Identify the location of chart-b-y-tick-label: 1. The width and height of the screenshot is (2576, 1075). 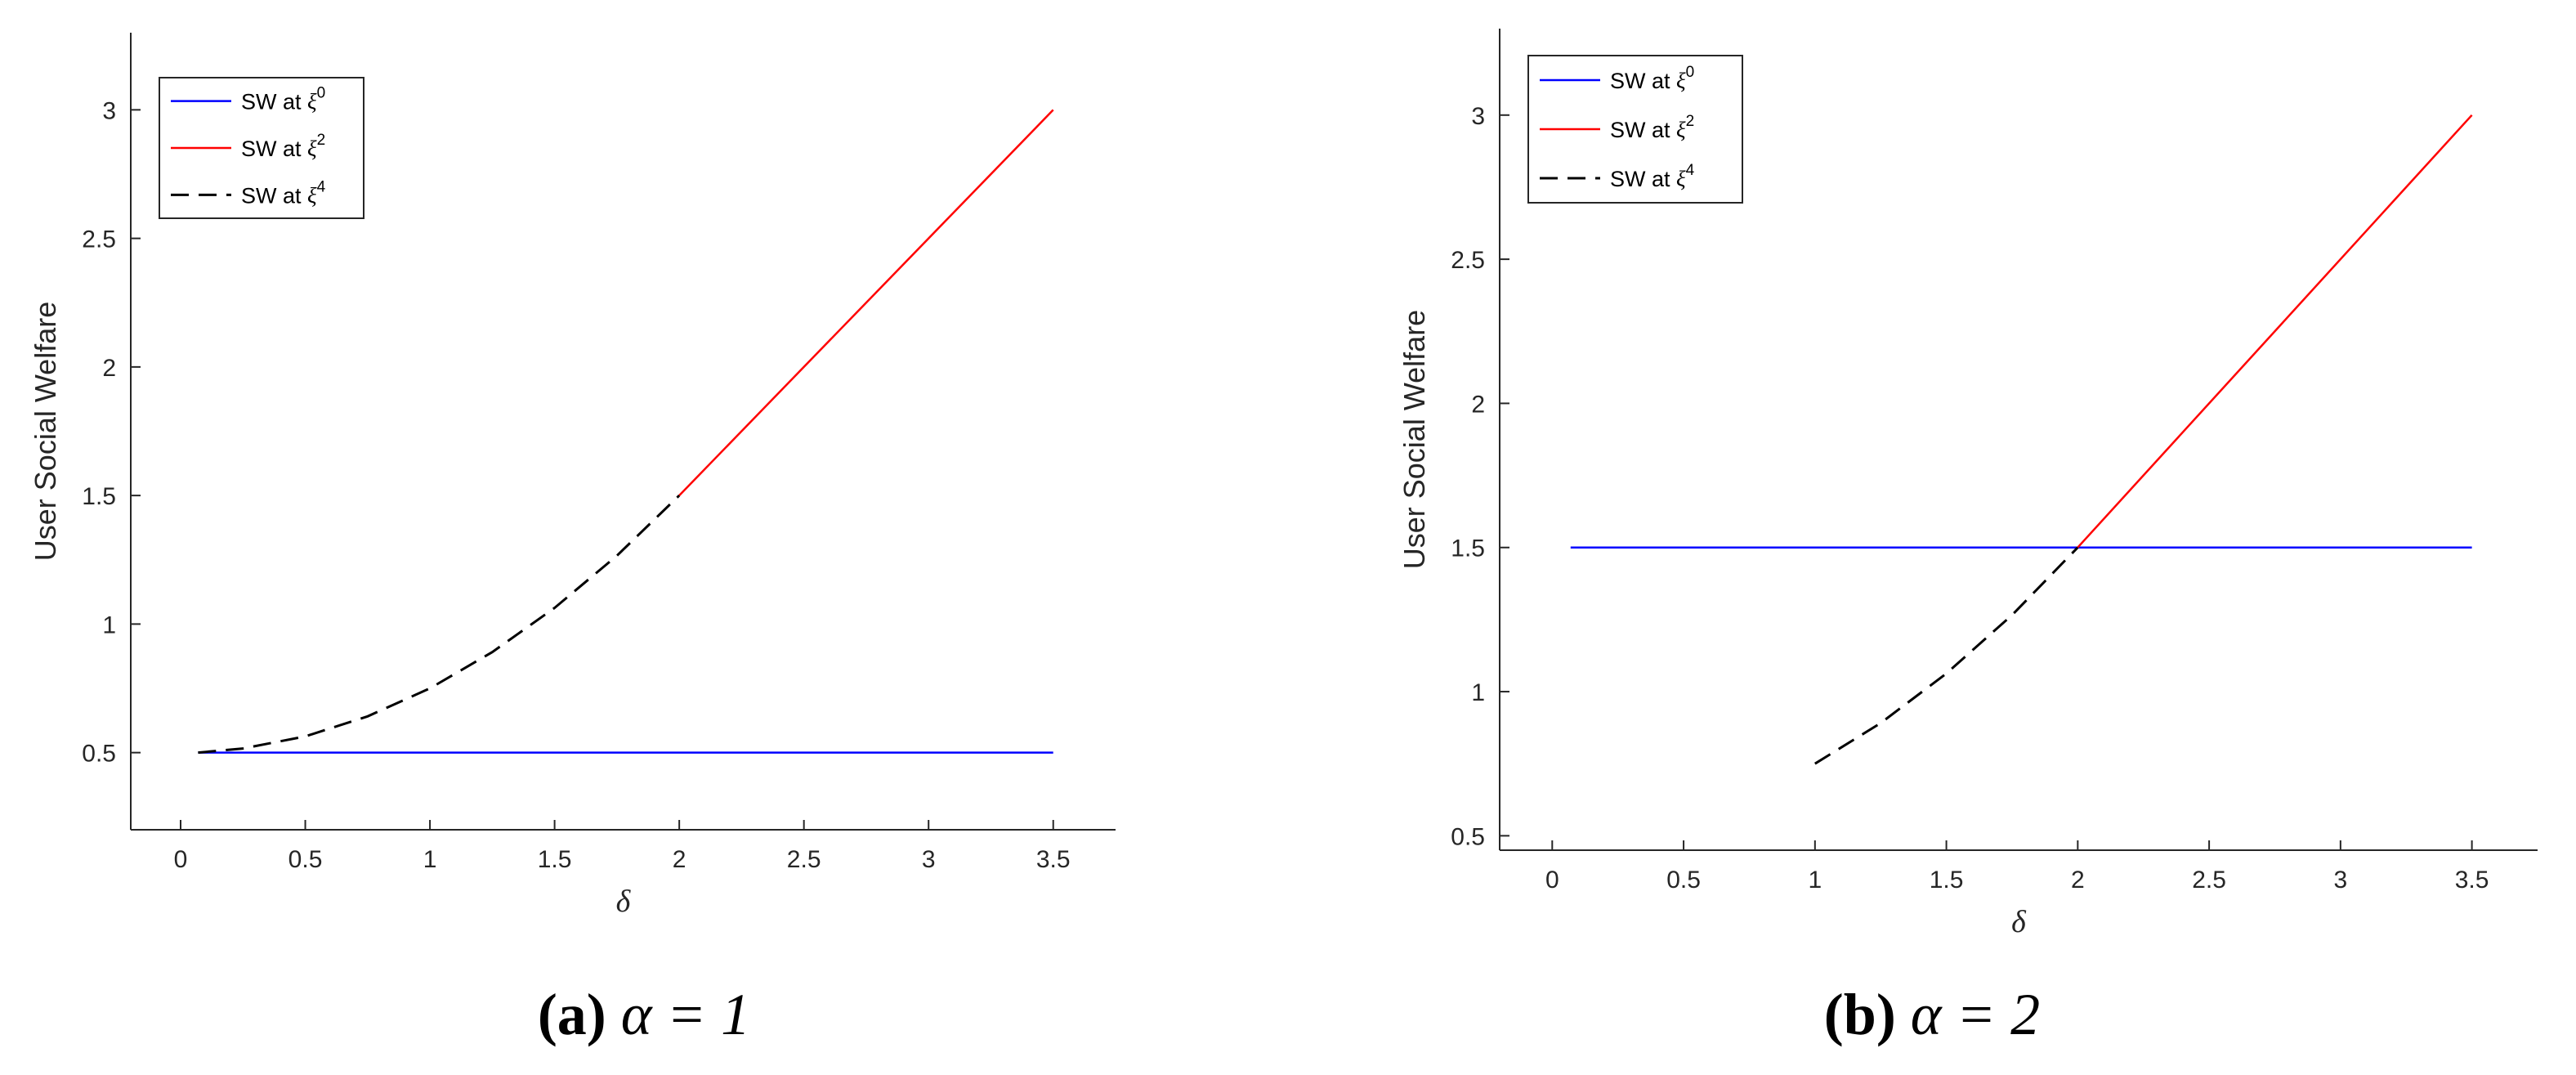
(1478, 692).